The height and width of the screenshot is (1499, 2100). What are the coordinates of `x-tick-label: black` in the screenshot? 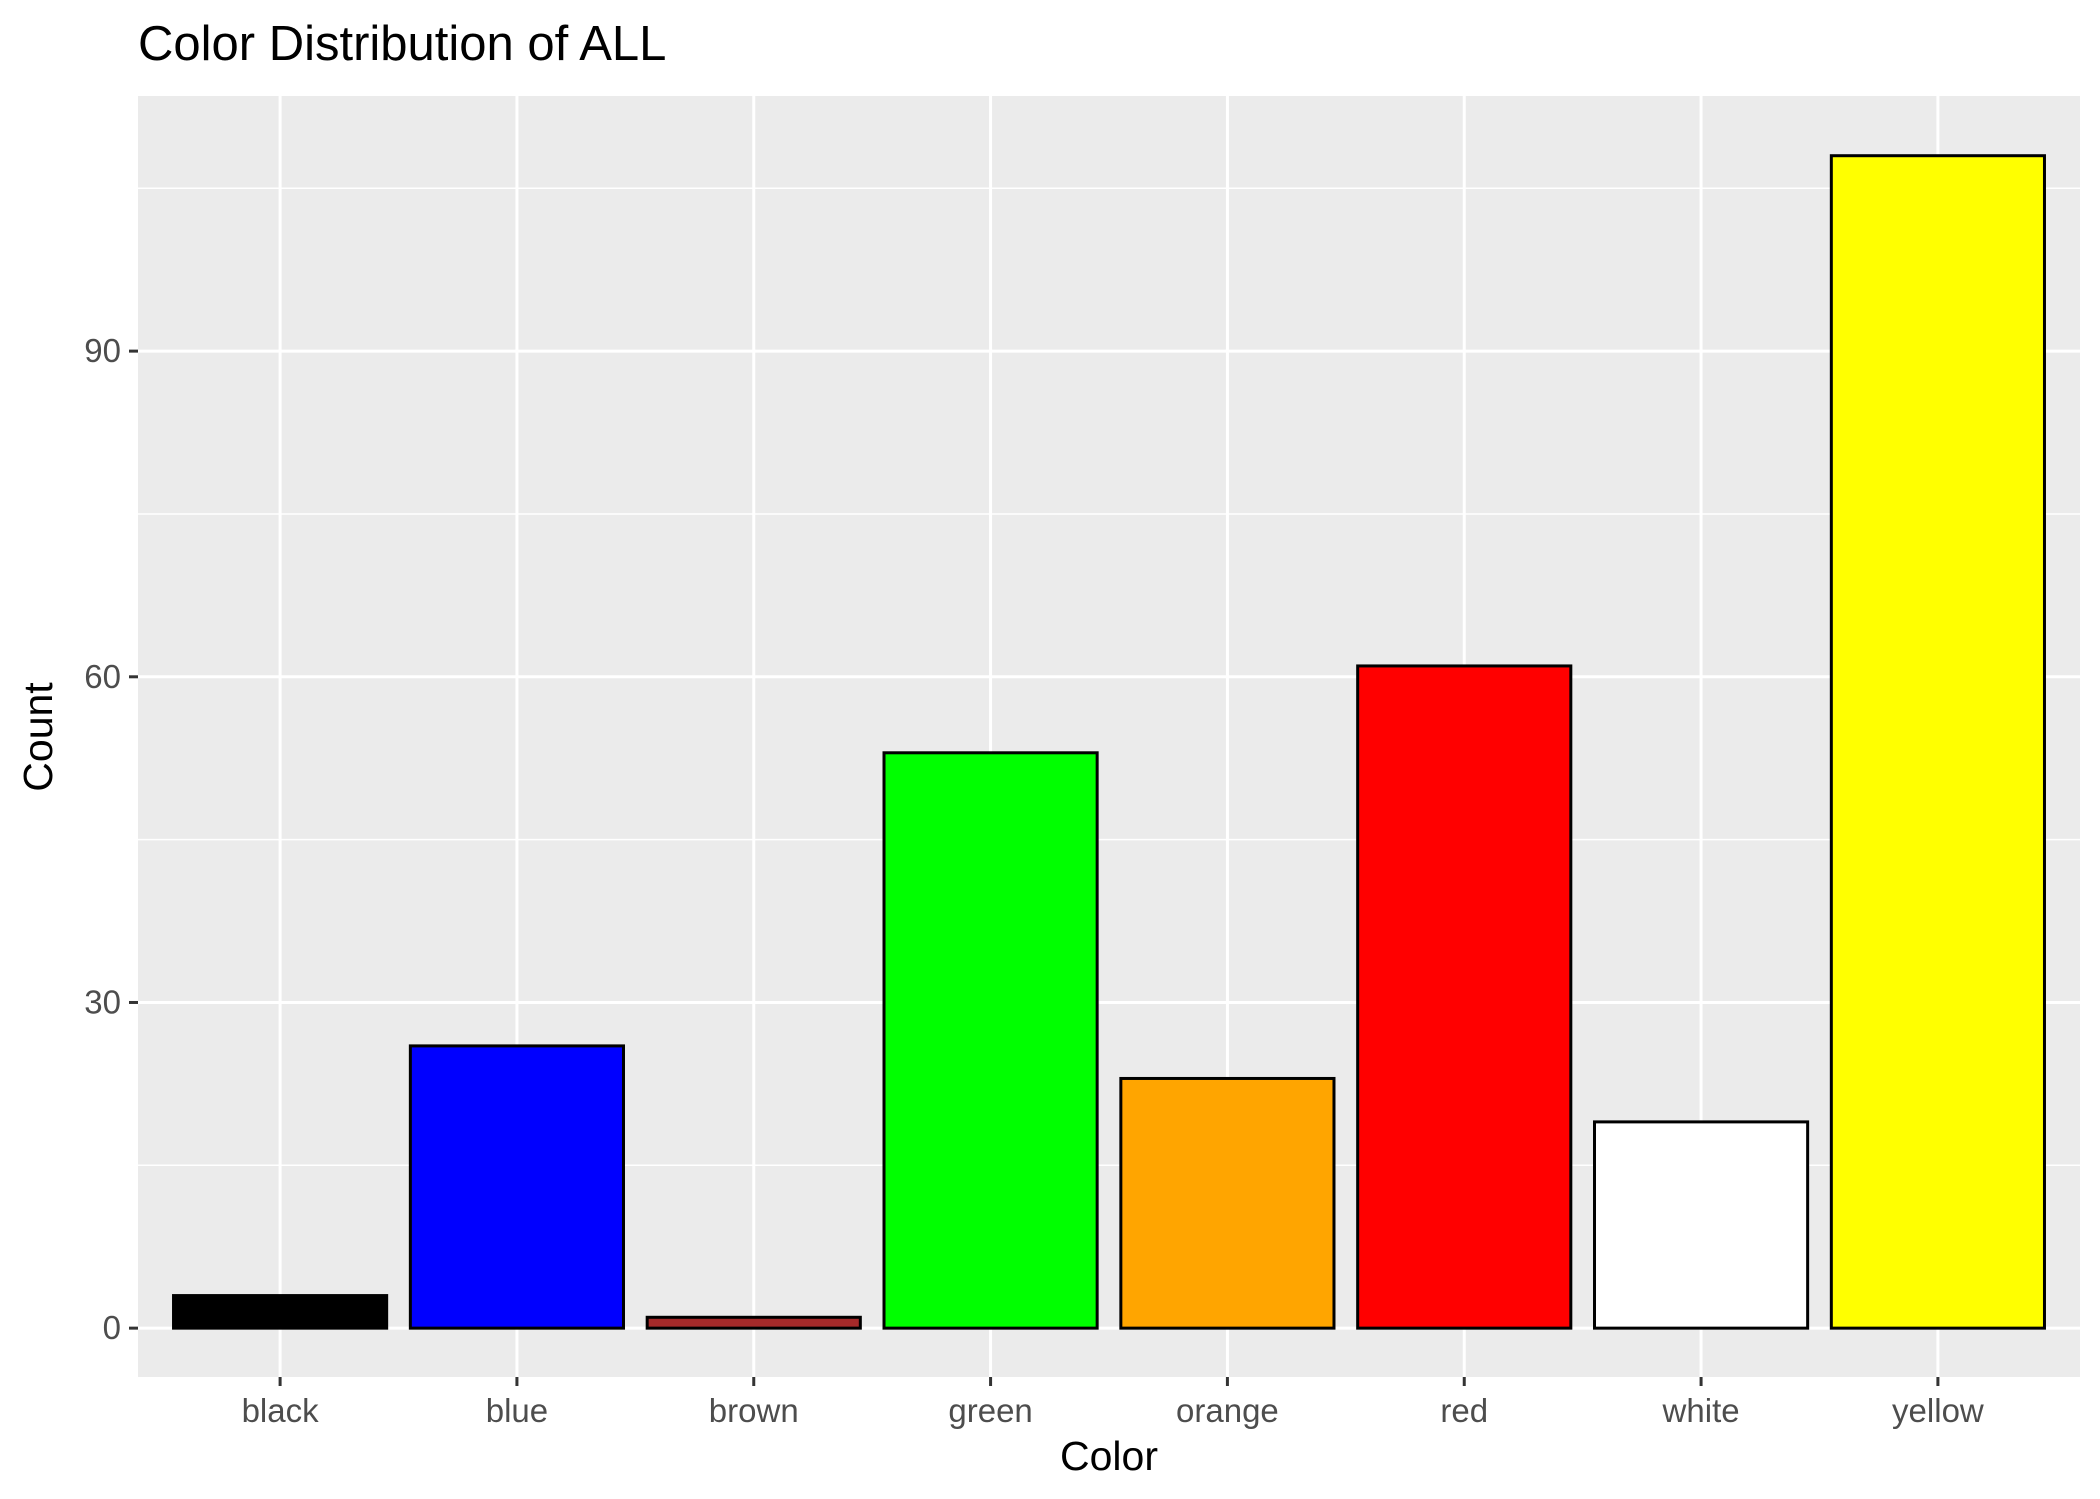 It's located at (281, 1410).